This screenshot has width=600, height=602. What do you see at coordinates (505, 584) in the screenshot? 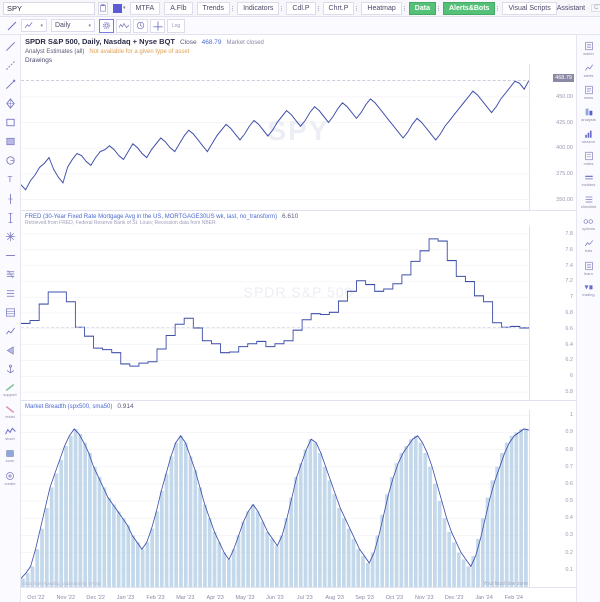
I see `timezone-note: Your local time zone` at bounding box center [505, 584].